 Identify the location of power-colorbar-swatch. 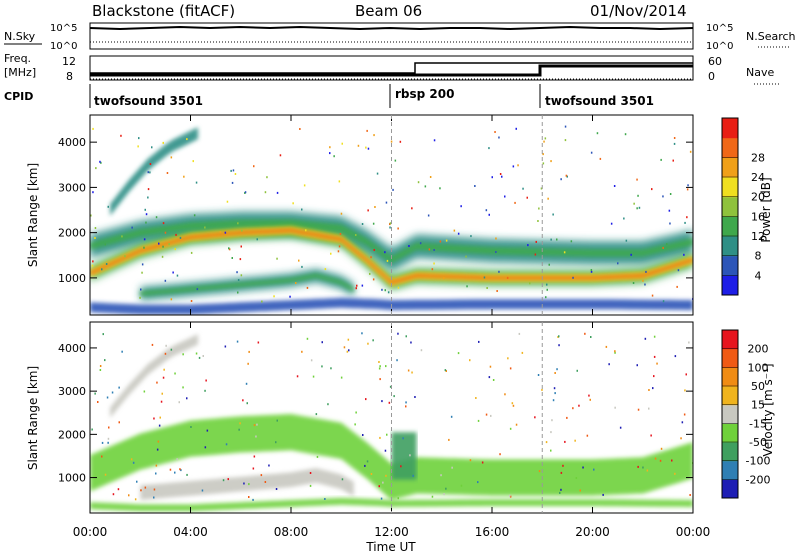
(730, 147).